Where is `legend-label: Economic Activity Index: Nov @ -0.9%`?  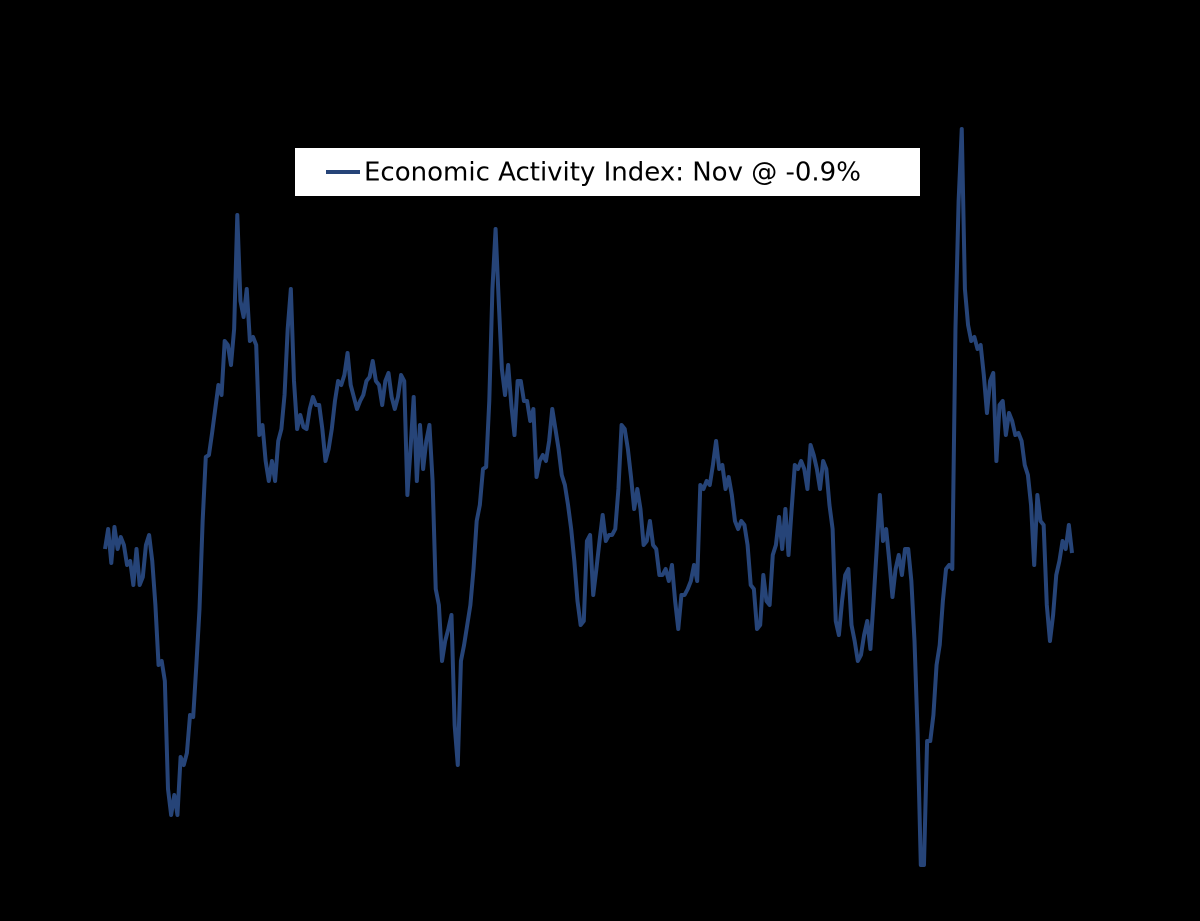
legend-label: Economic Activity Index: Nov @ -0.9% is located at coordinates (612, 173).